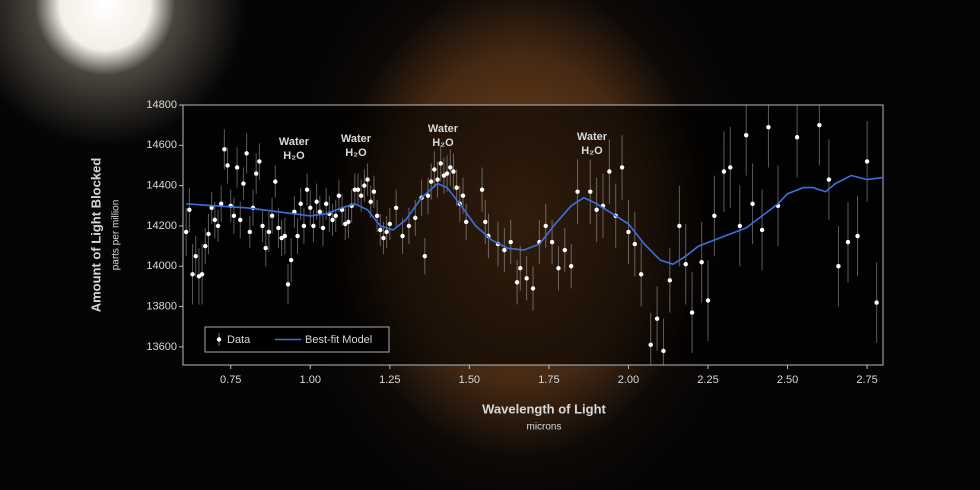  Describe the element at coordinates (628, 380) in the screenshot. I see `x-tick-label: 2.00` at that location.